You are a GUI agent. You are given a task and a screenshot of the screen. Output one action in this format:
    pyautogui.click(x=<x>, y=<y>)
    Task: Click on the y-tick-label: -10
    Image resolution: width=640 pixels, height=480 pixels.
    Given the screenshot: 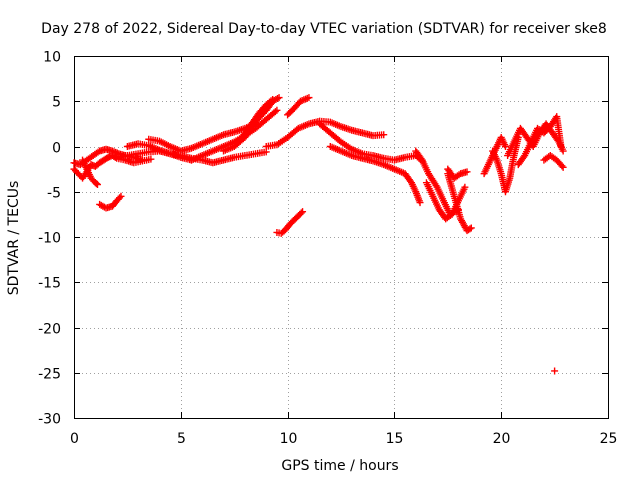 What is the action you would take?
    pyautogui.click(x=49, y=239)
    